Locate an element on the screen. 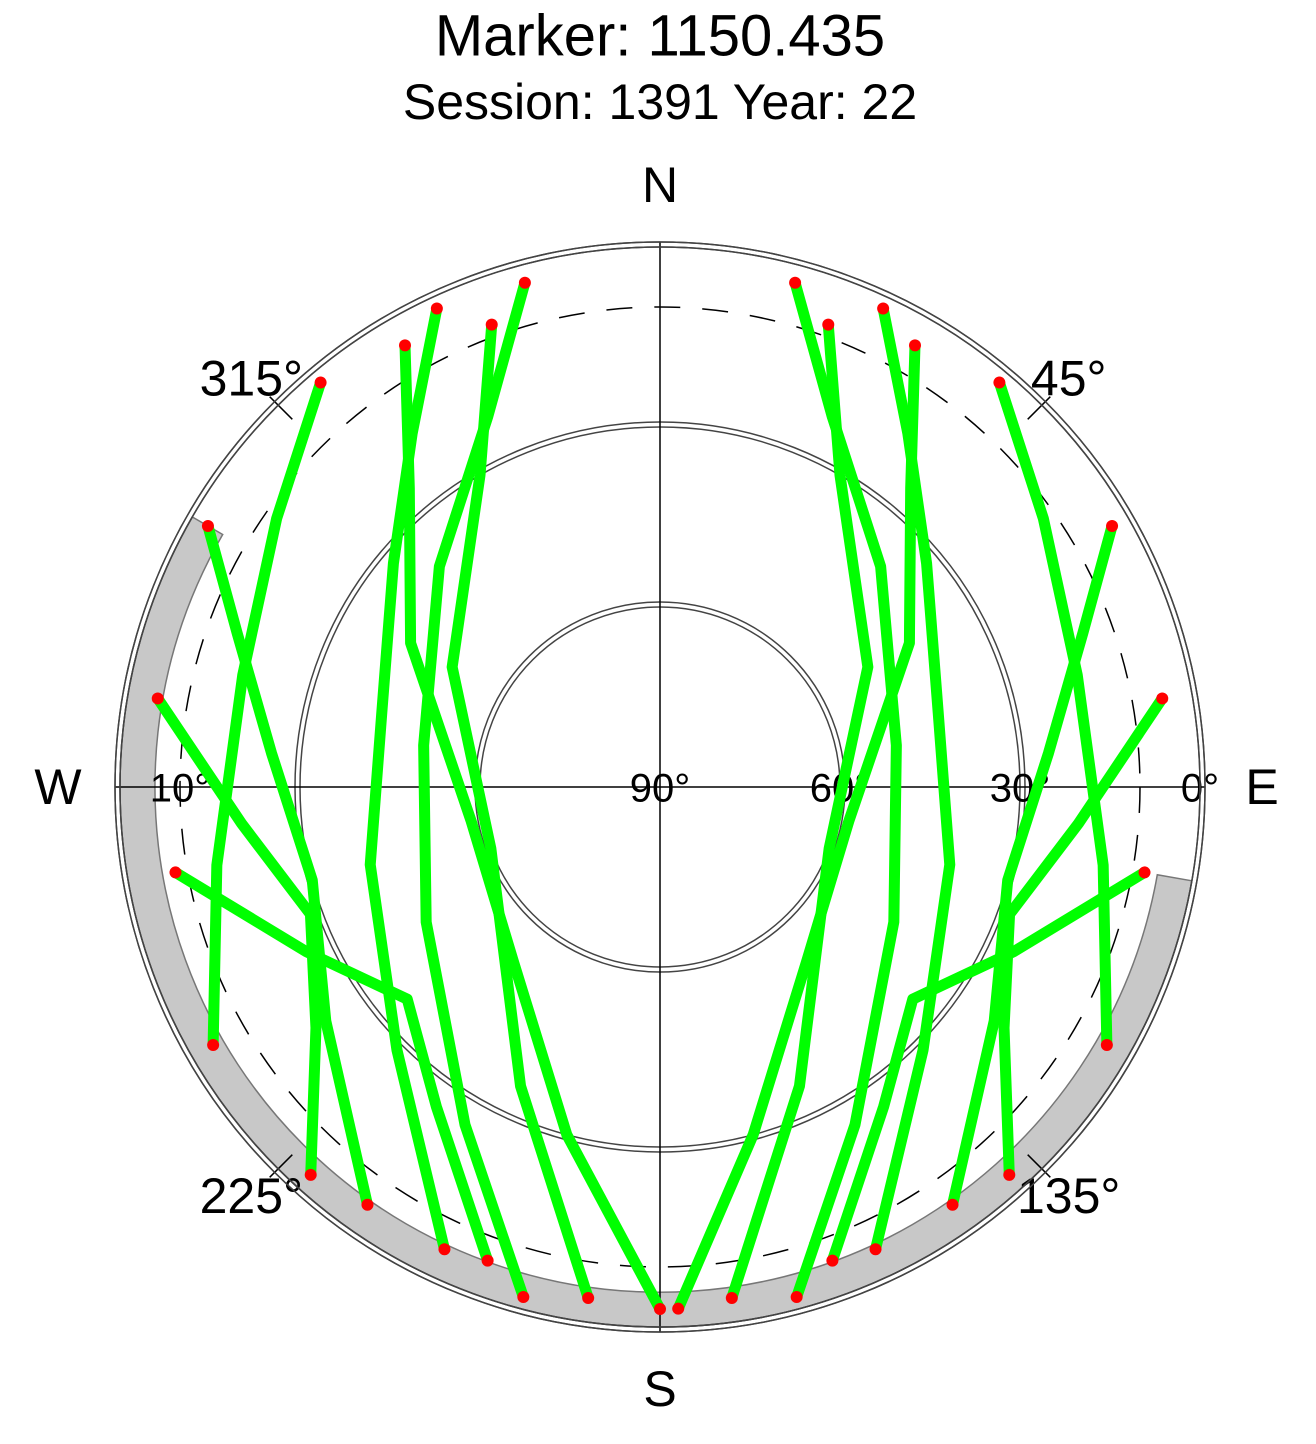 The width and height of the screenshot is (1316, 1444). mask-label: 10° is located at coordinates (180, 789).